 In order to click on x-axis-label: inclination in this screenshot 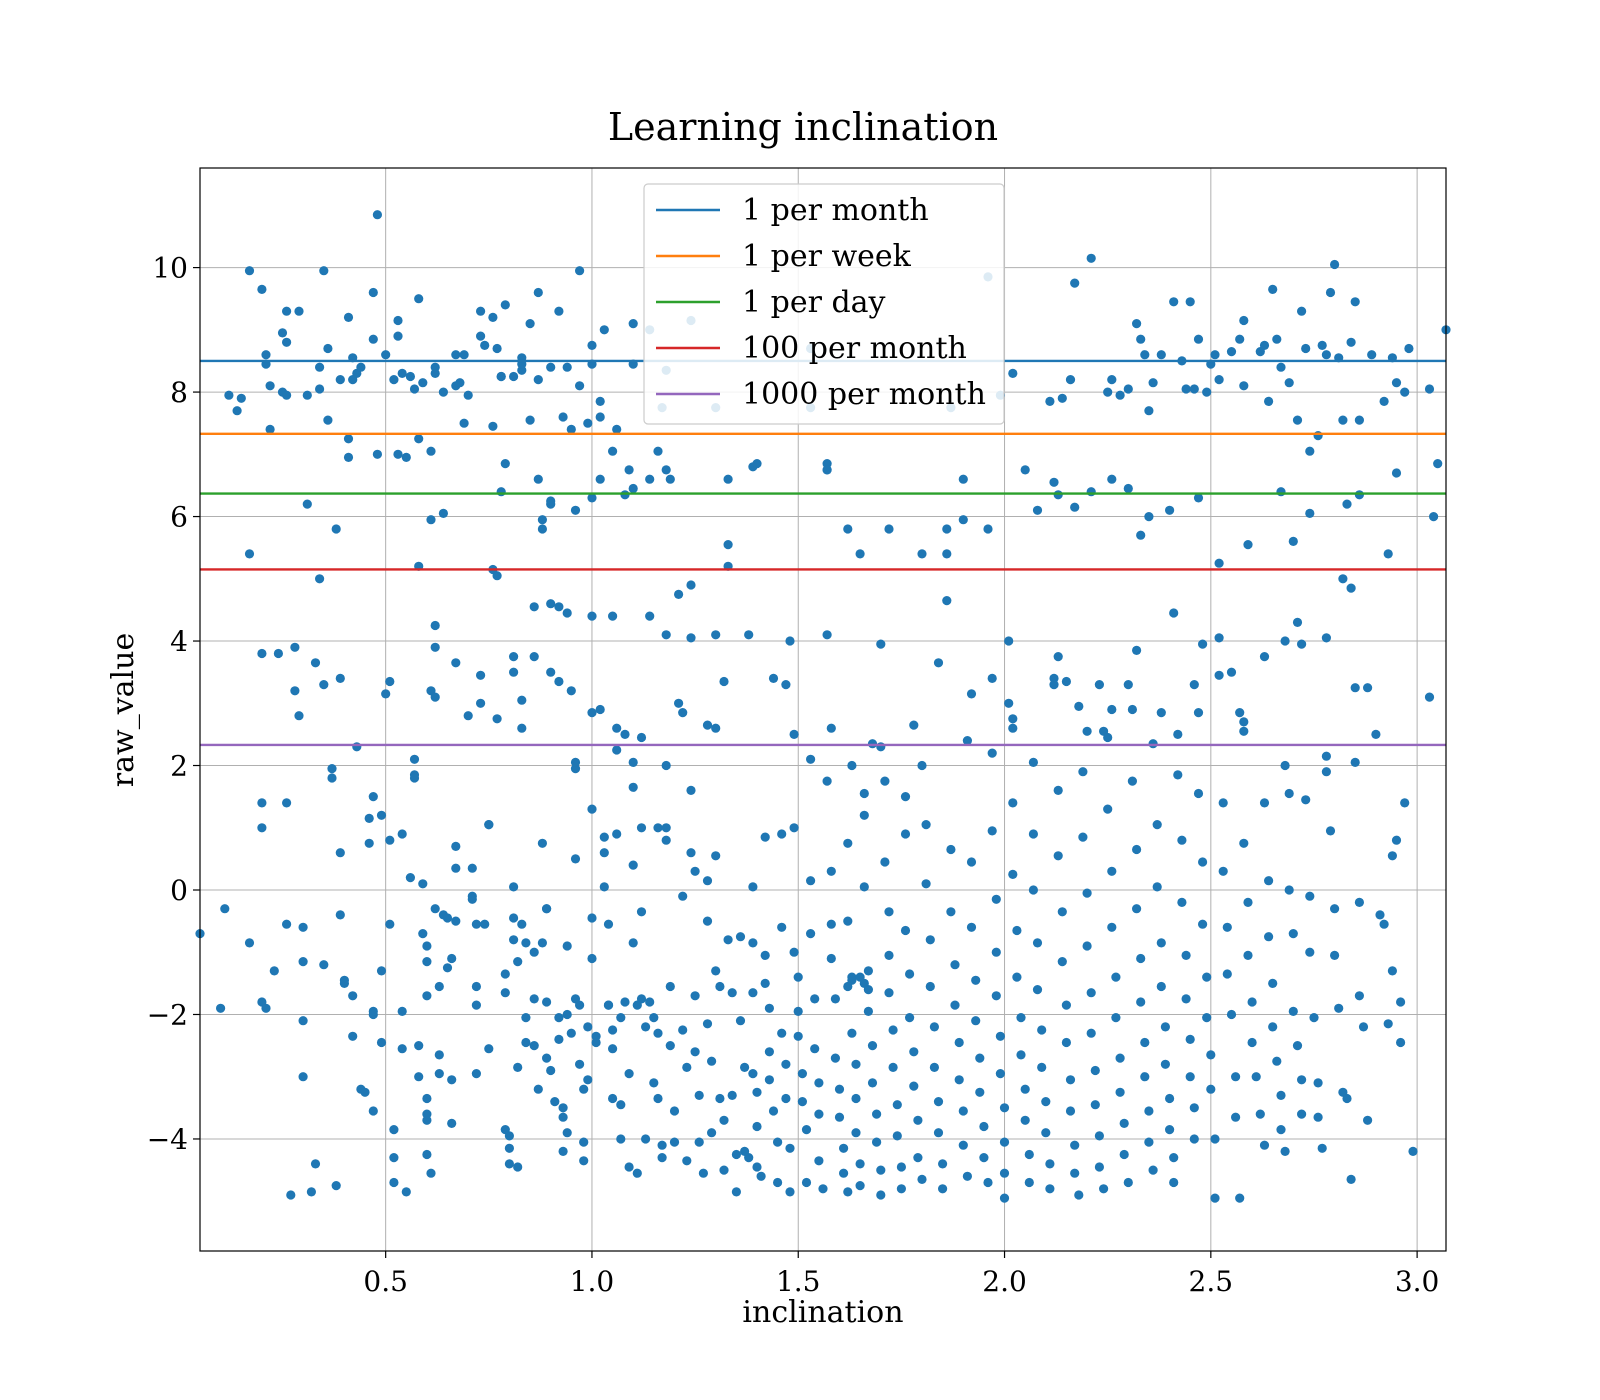, I will do `click(822, 1312)`.